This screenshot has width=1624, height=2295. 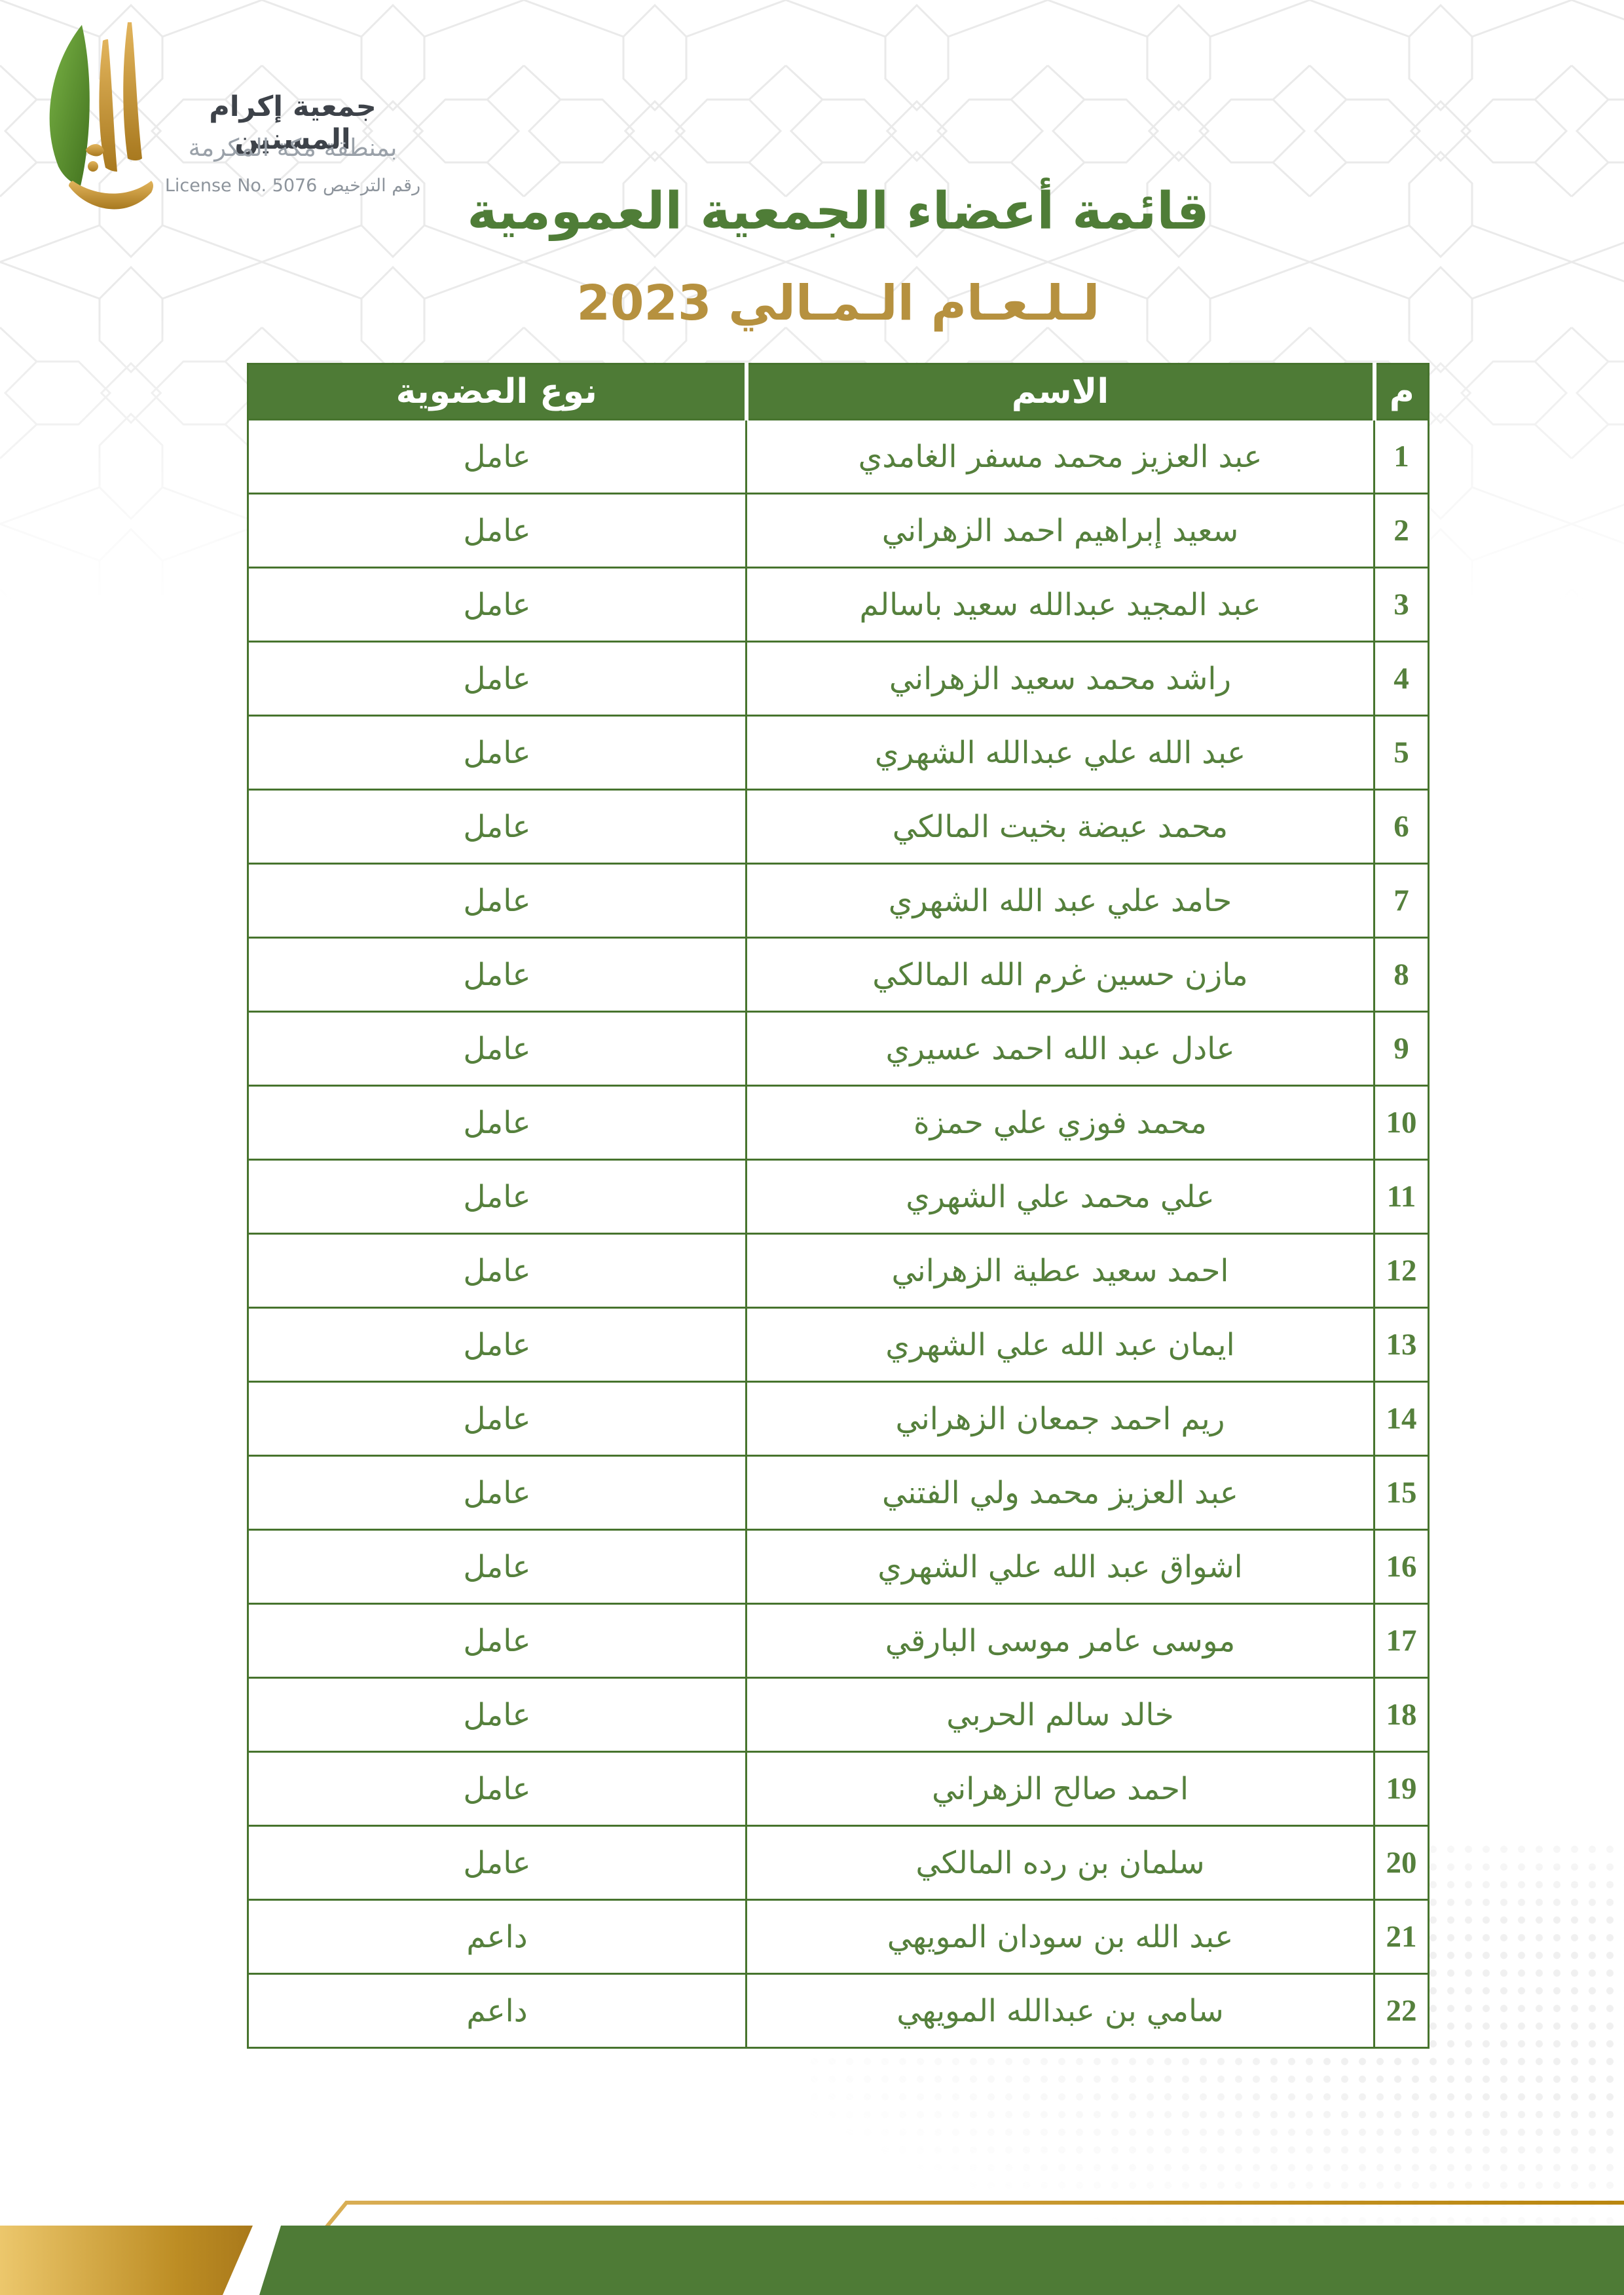 I want to click on footer-gold-band, so click(x=126, y=2260).